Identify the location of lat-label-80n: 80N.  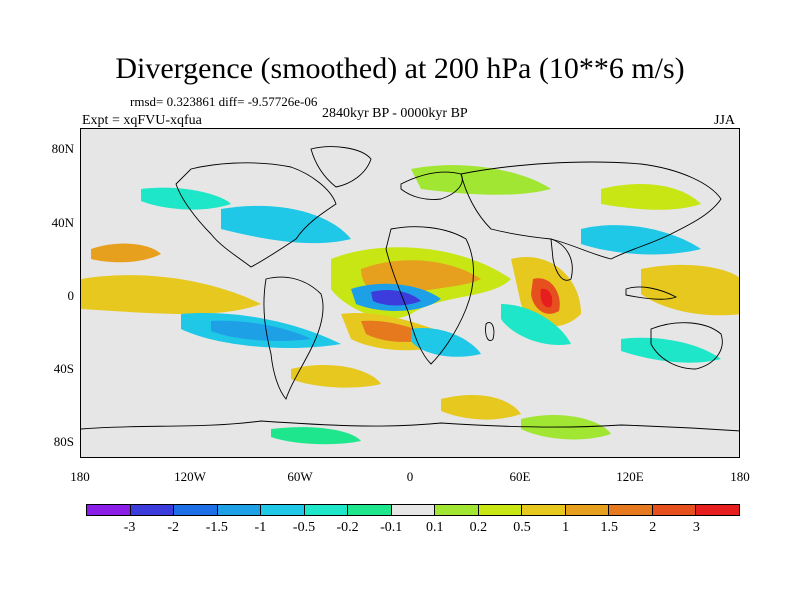
(62, 148).